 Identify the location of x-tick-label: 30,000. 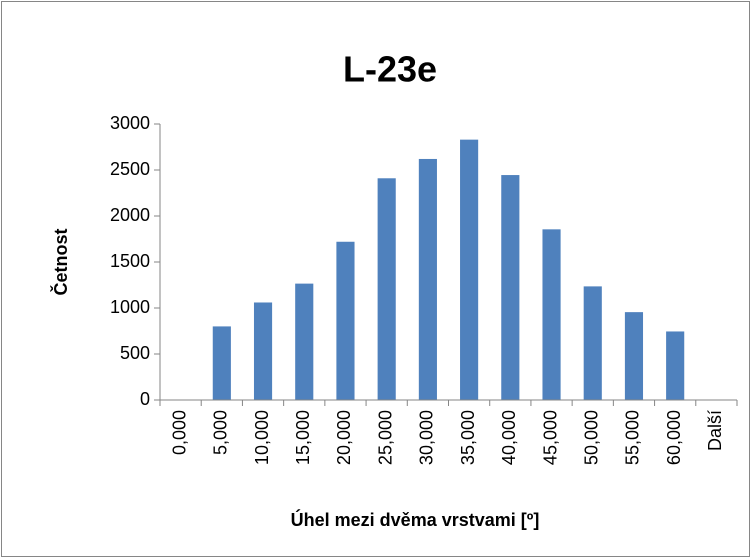
(427, 437).